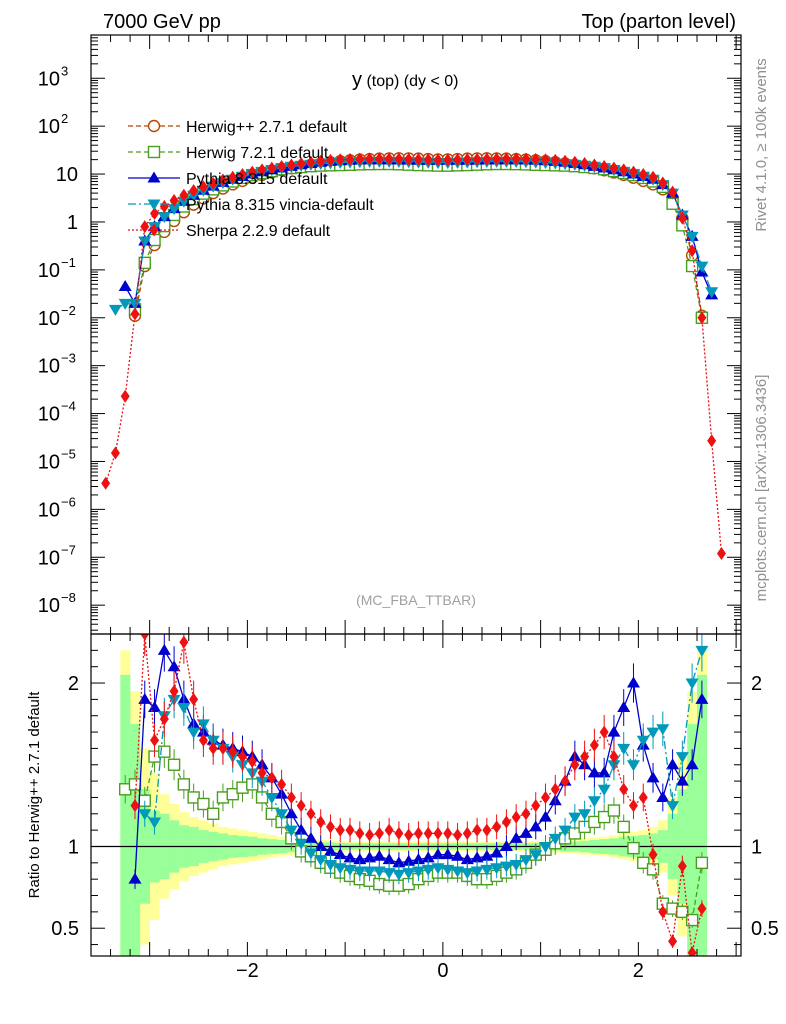 Image resolution: width=786 pixels, height=1024 pixels. I want to click on top-y-tick-exponent: −7, so click(68, 549).